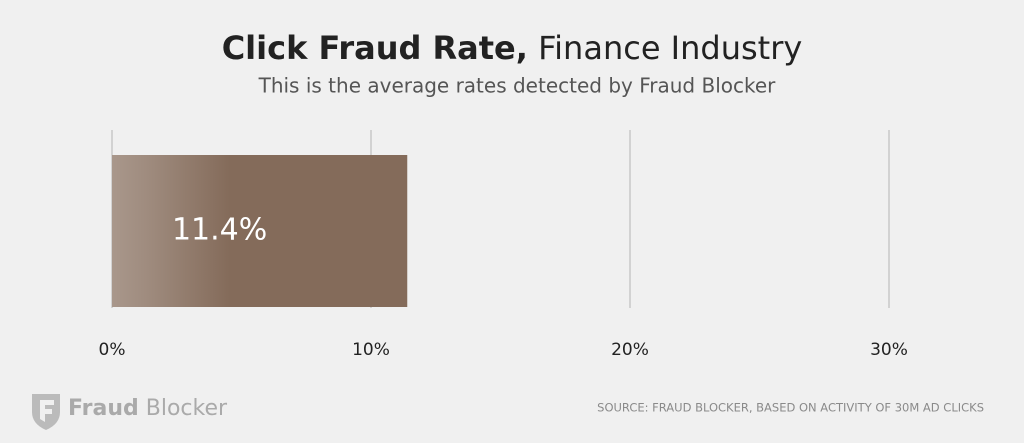 This screenshot has width=1024, height=443. I want to click on brand-first: Fraud, so click(103, 408).